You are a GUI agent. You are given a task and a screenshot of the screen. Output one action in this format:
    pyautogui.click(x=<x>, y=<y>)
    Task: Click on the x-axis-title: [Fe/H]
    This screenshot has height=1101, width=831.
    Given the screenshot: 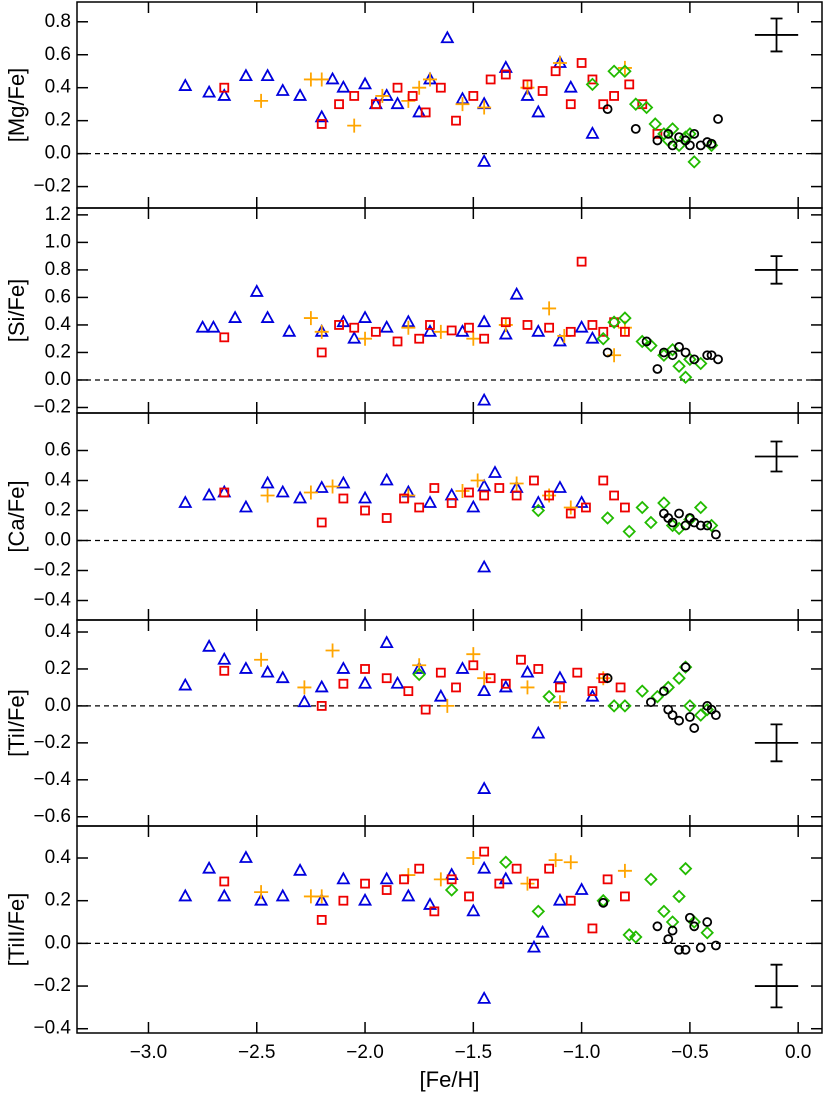 What is the action you would take?
    pyautogui.click(x=450, y=1079)
    